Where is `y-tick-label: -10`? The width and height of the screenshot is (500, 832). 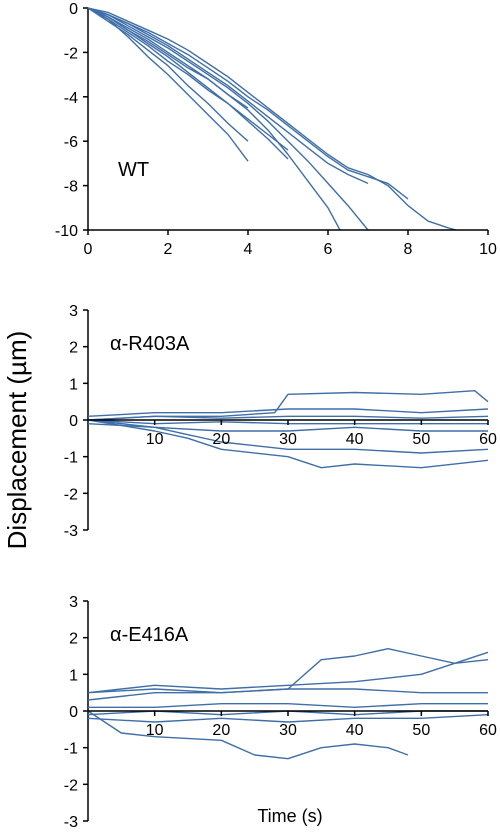
y-tick-label: -10 is located at coordinates (66, 231).